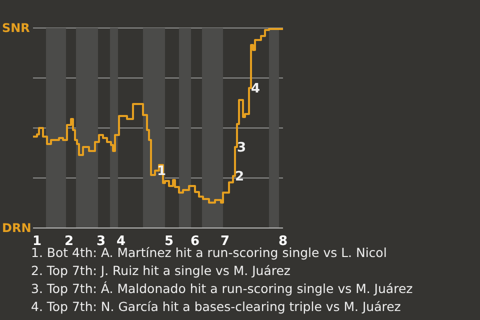 Image resolution: width=480 pixels, height=320 pixels. I want to click on text: DRN, so click(17, 228).